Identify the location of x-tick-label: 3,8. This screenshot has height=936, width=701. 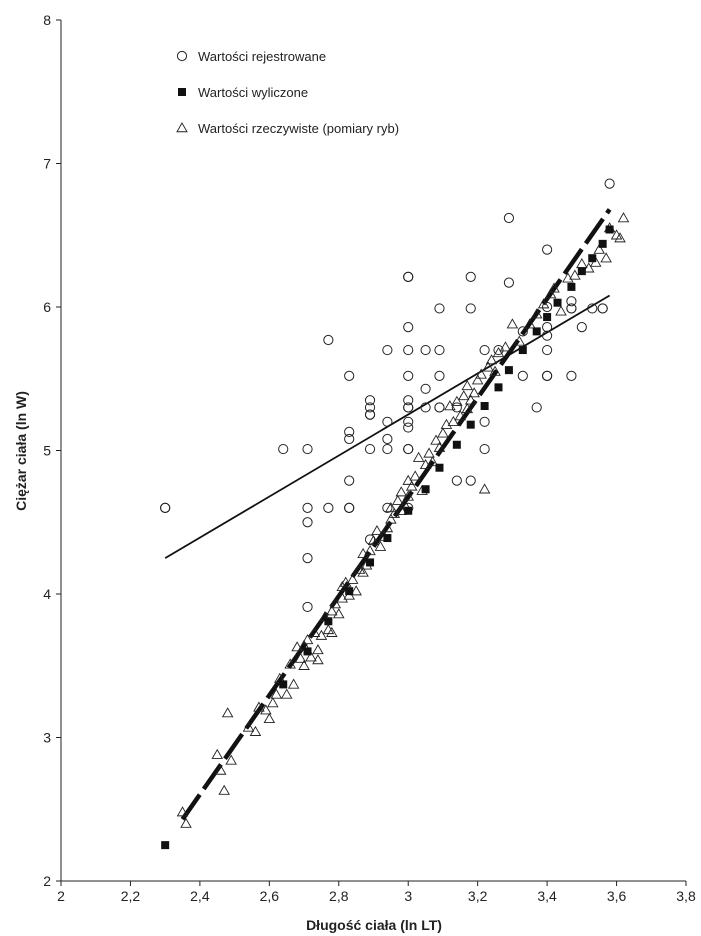
(686, 896).